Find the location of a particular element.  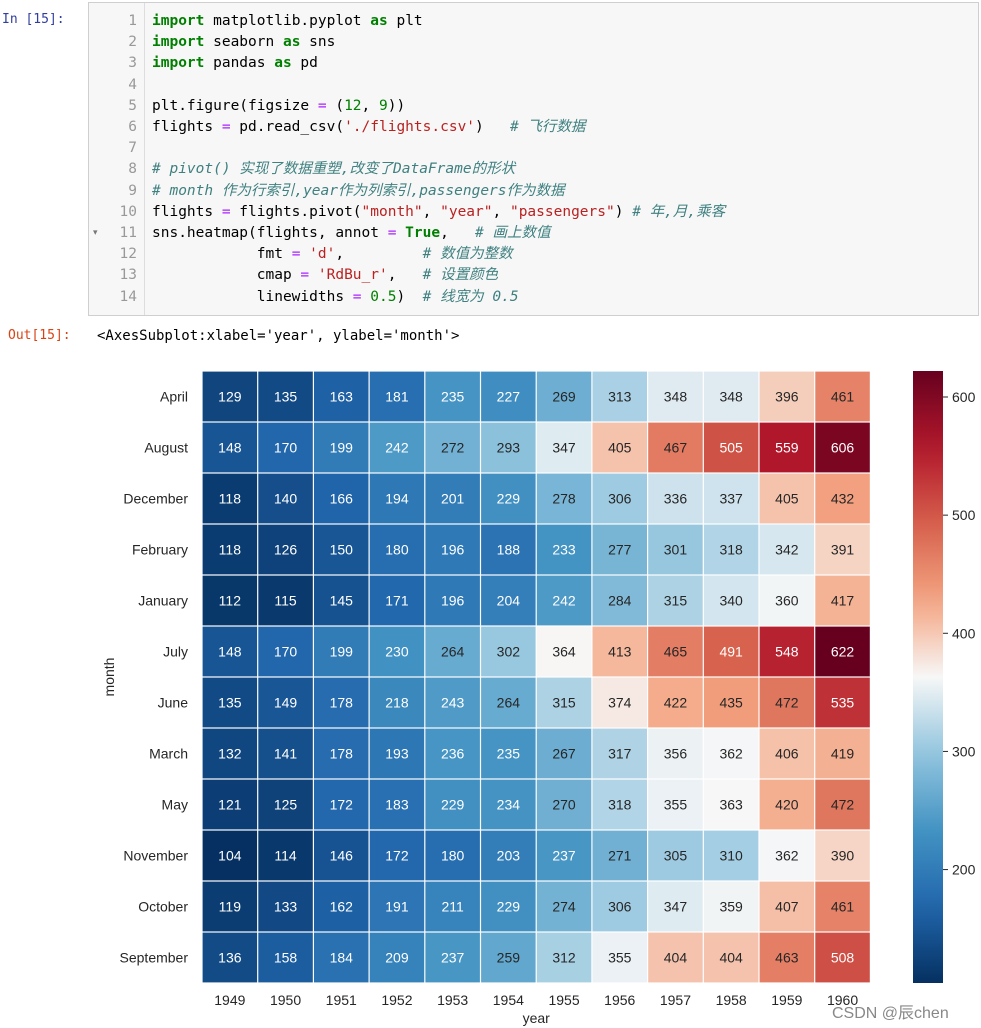

cell-value-label: 535 is located at coordinates (843, 703).